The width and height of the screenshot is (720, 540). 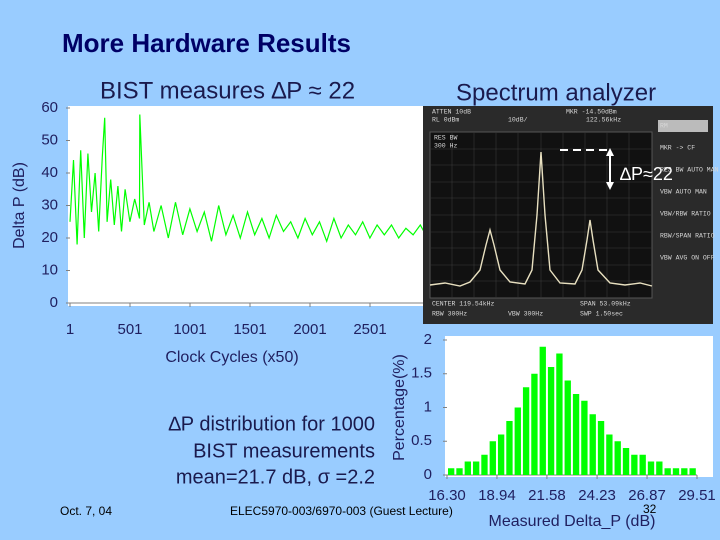 What do you see at coordinates (525, 314) in the screenshot?
I see `screen-text: VBW 300Hz` at bounding box center [525, 314].